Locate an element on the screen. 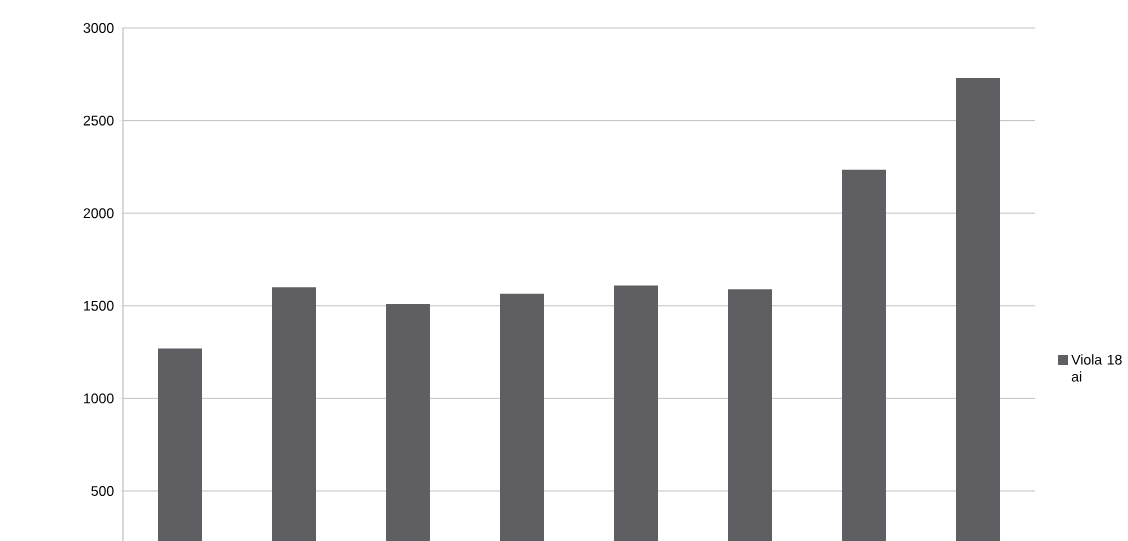 The height and width of the screenshot is (541, 1128). y-tick-label: 1000 is located at coordinates (99, 398).